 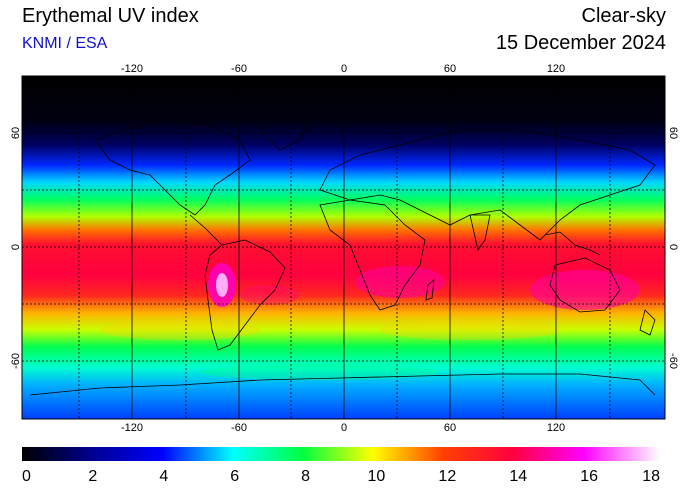 I want to click on colorbar-tick-label: 10, so click(x=377, y=476).